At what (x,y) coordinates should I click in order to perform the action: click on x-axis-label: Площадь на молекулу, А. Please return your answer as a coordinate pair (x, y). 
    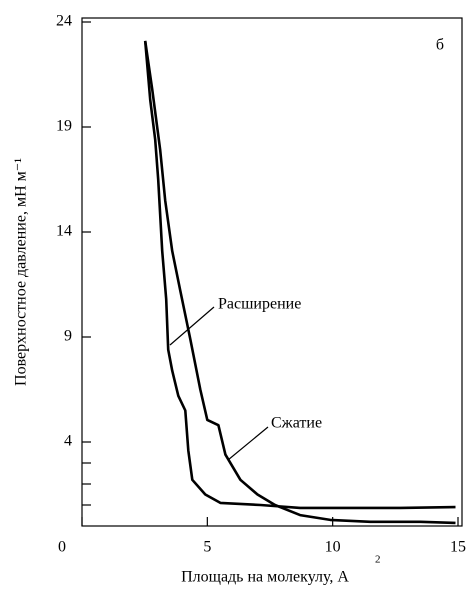
    Looking at the image, I should click on (265, 577).